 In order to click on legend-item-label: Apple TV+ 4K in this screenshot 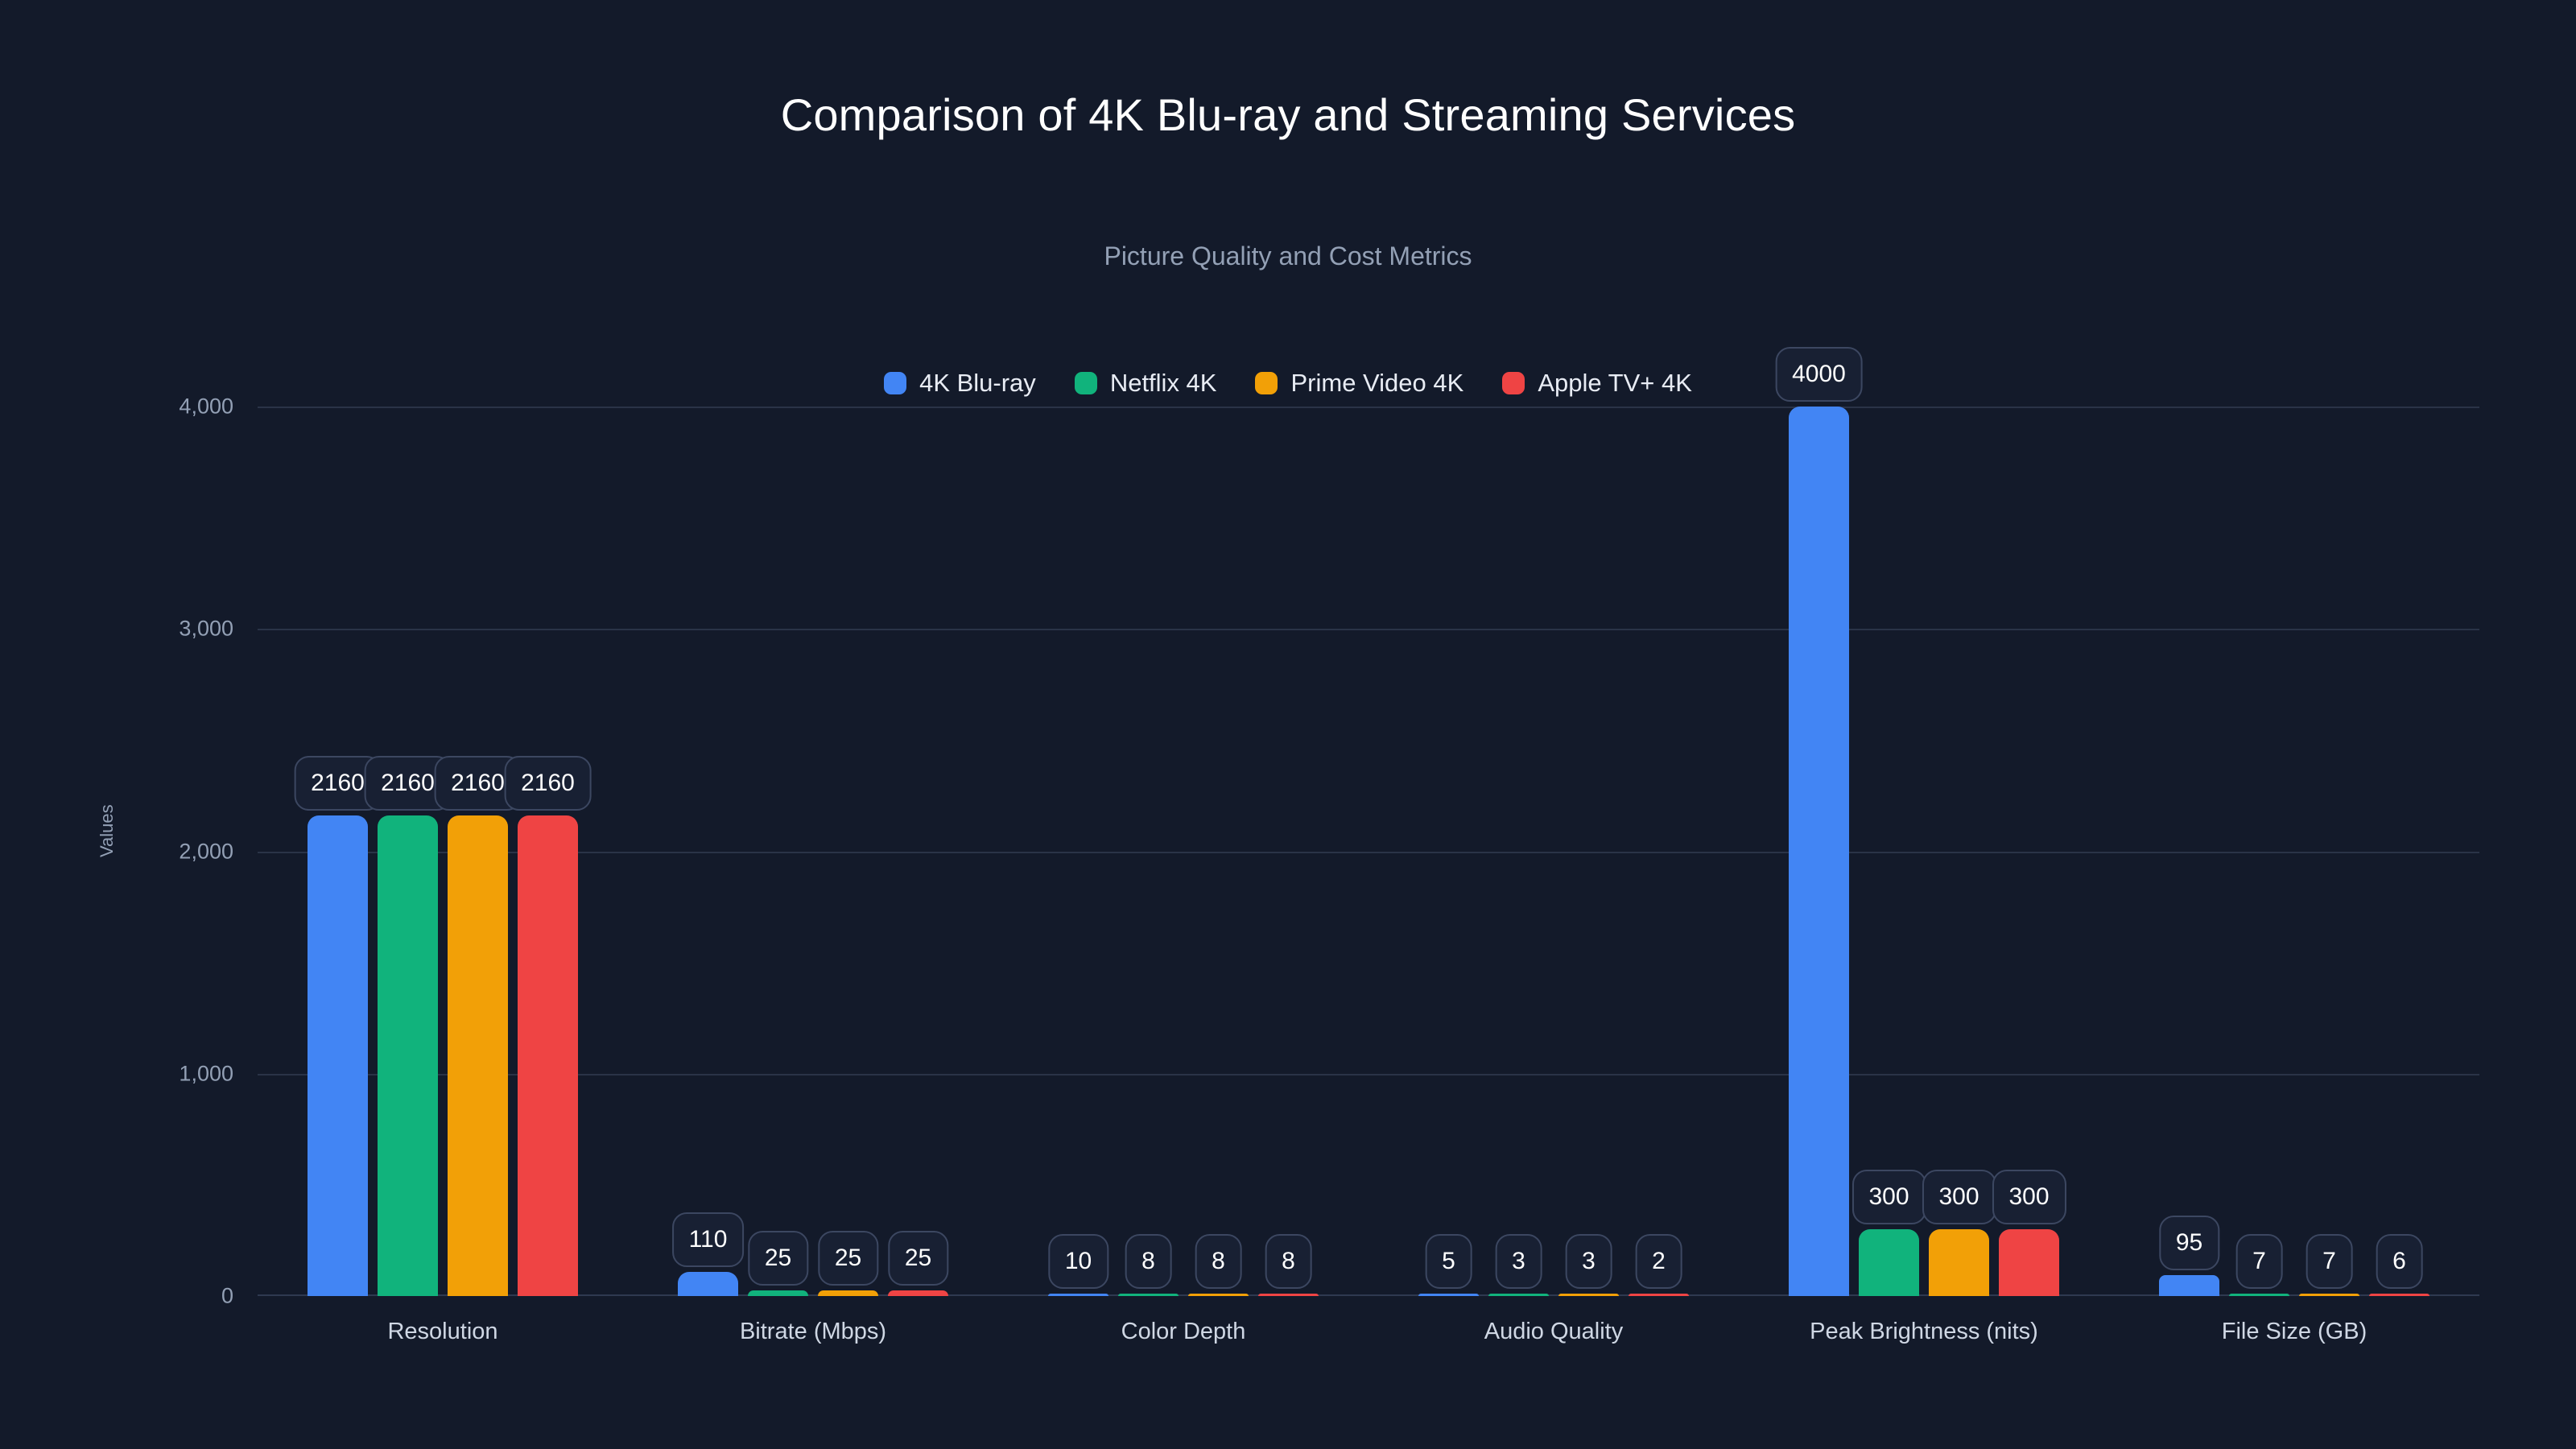, I will do `click(1615, 383)`.